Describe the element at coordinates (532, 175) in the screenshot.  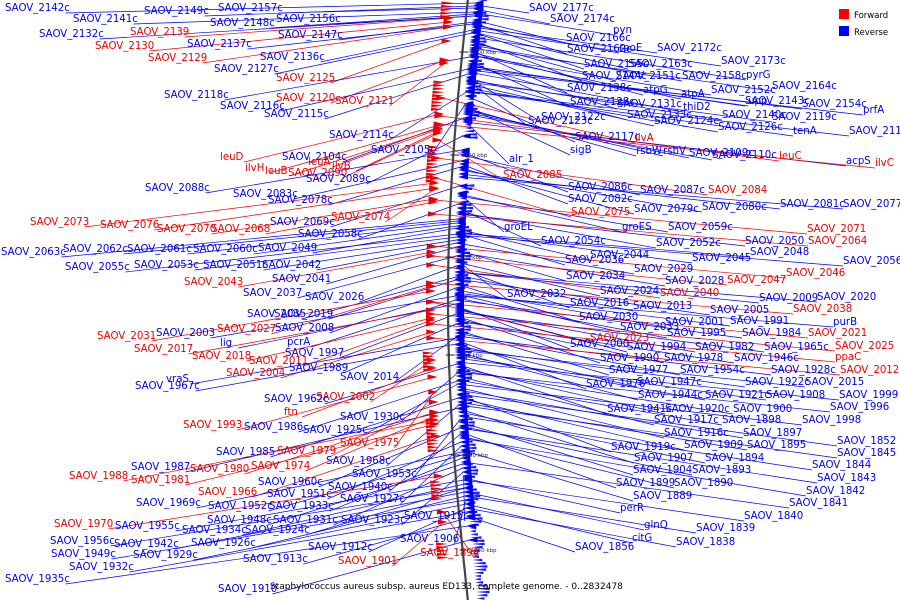
I see `gene-label-SAOV_2085: SAOV_2085` at that location.